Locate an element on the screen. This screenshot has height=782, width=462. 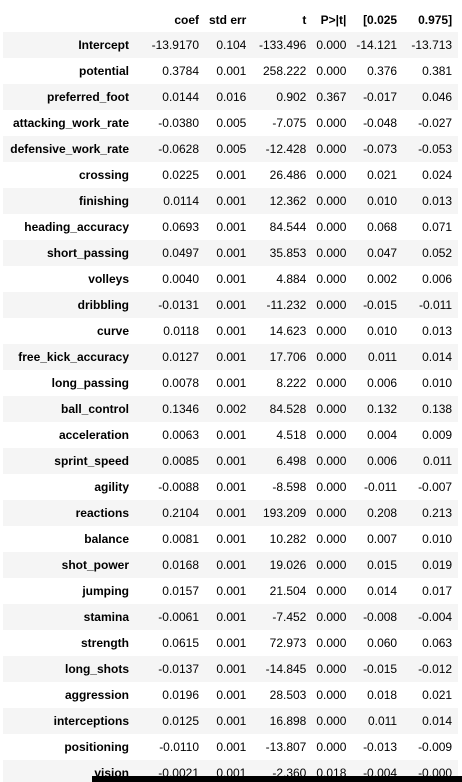
cell-ci-low: -0.015 is located at coordinates (380, 669).